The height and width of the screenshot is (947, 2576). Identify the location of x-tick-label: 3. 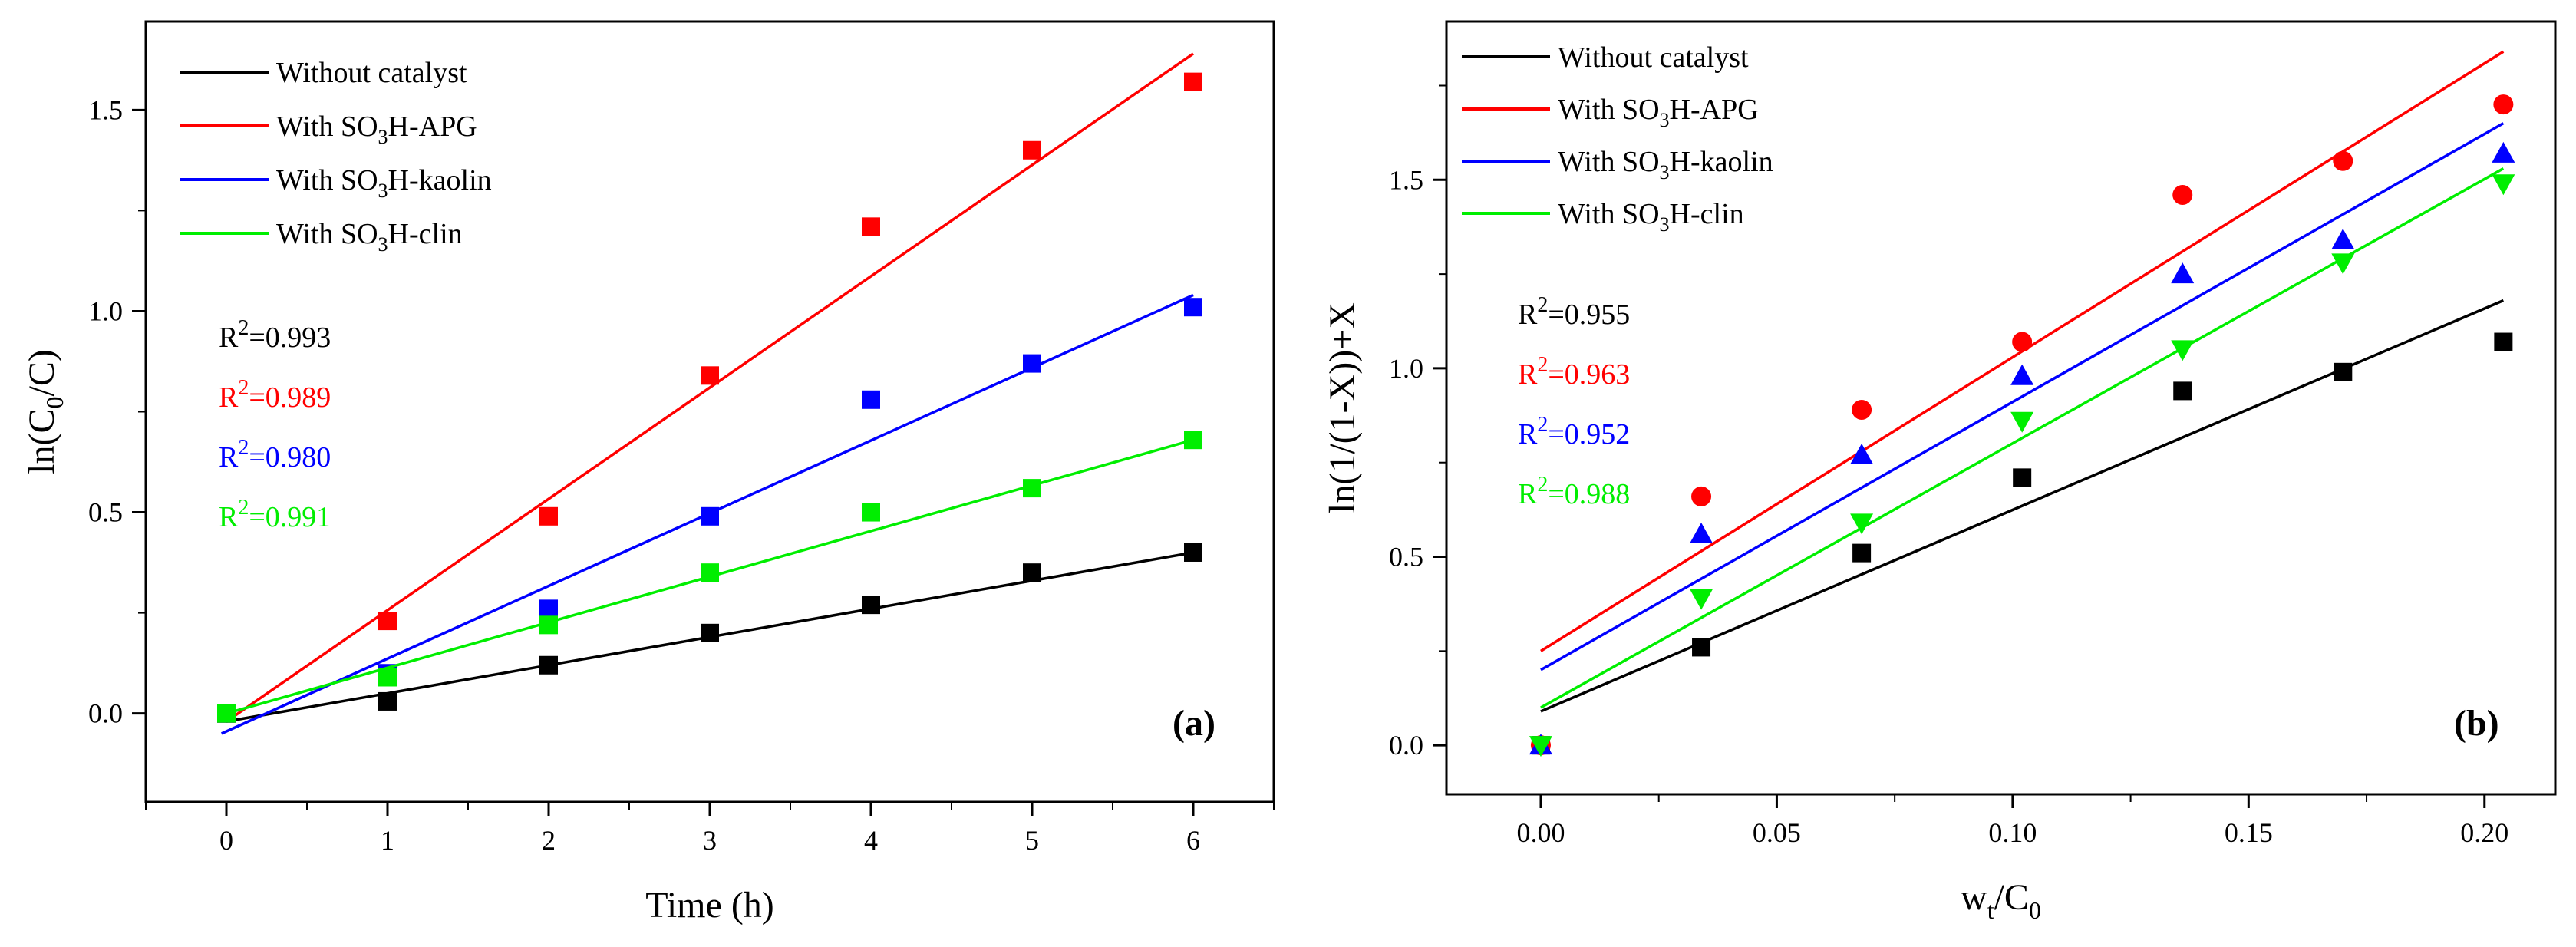
(710, 840).